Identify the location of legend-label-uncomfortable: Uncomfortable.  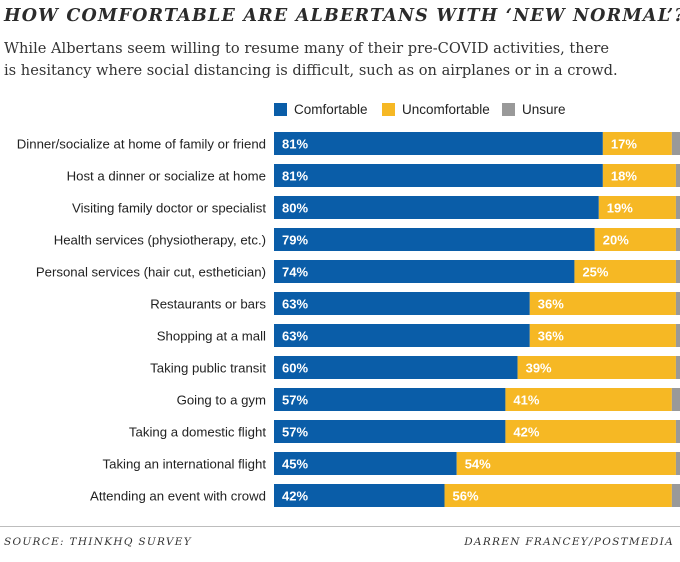
(446, 109).